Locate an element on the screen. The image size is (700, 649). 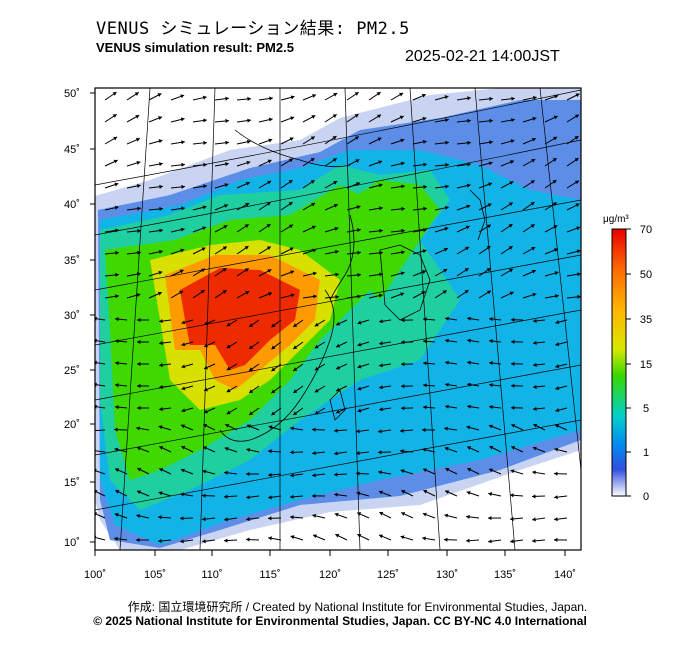
colorbar-tick-label: 5 is located at coordinates (646, 409).